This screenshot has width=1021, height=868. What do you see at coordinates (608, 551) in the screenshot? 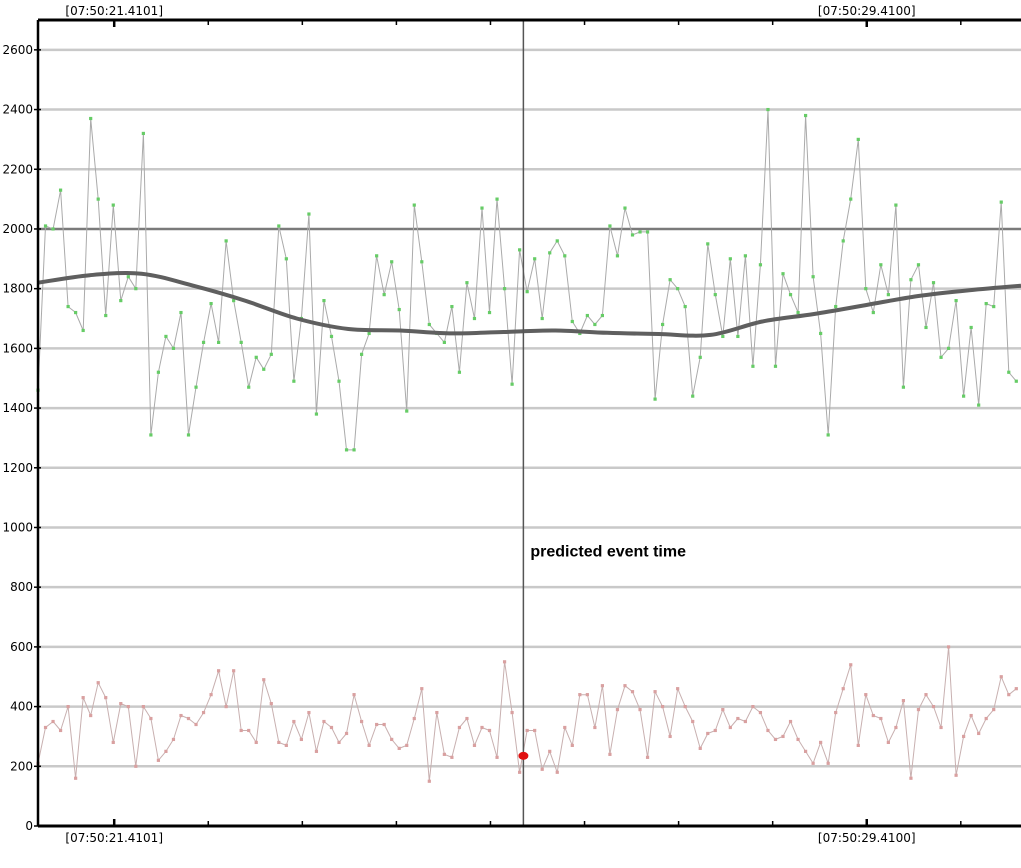
I see `annotation-label: predicted event time` at bounding box center [608, 551].